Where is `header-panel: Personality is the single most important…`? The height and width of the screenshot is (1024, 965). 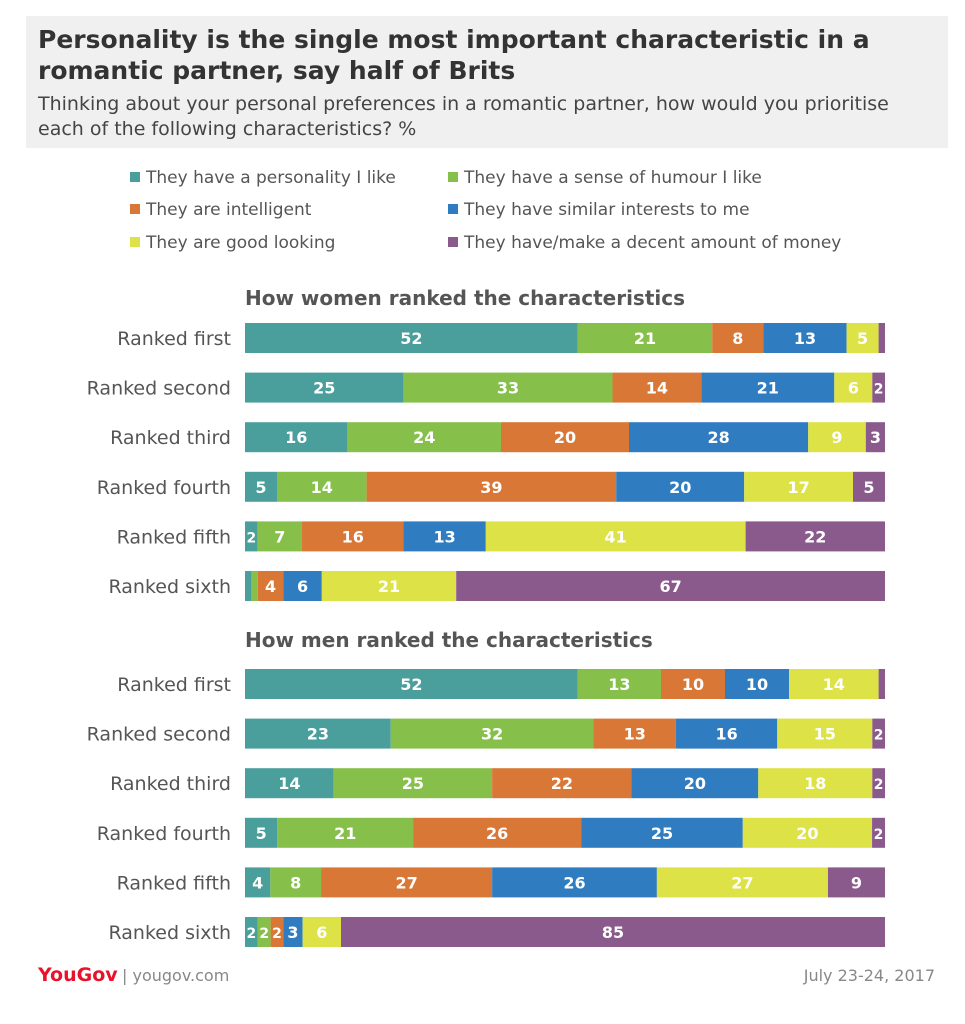
header-panel: Personality is the single most important… is located at coordinates (487, 82).